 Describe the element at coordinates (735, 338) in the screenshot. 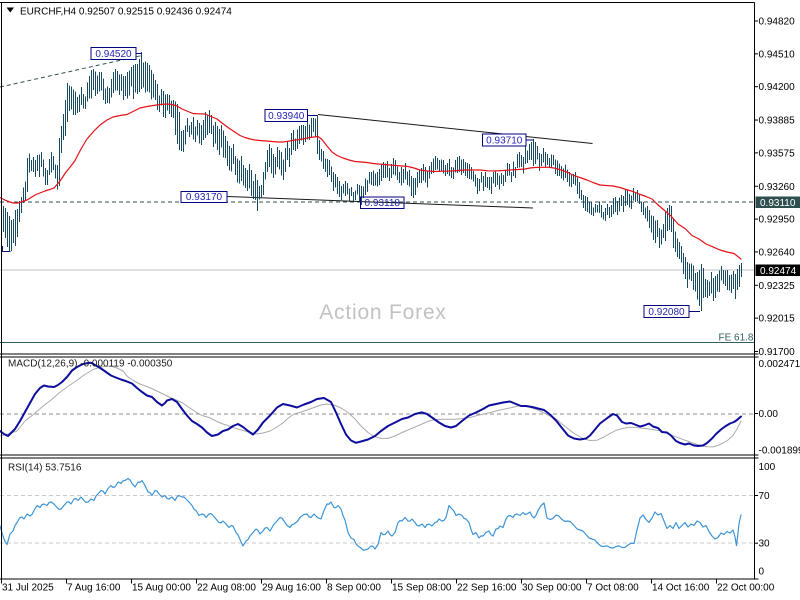

I see `fe-618-label: FE 61.8` at that location.